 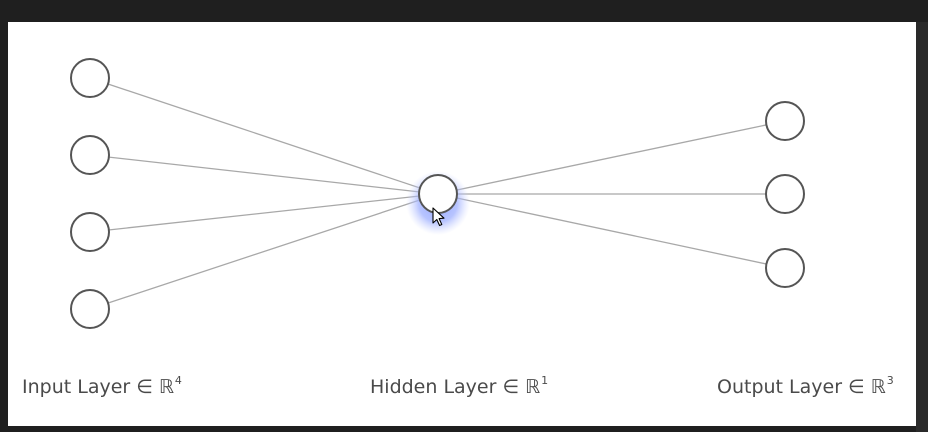 What do you see at coordinates (801, 387) in the screenshot?
I see `output-layer-label-text: Output Layer ∈ ℝ` at bounding box center [801, 387].